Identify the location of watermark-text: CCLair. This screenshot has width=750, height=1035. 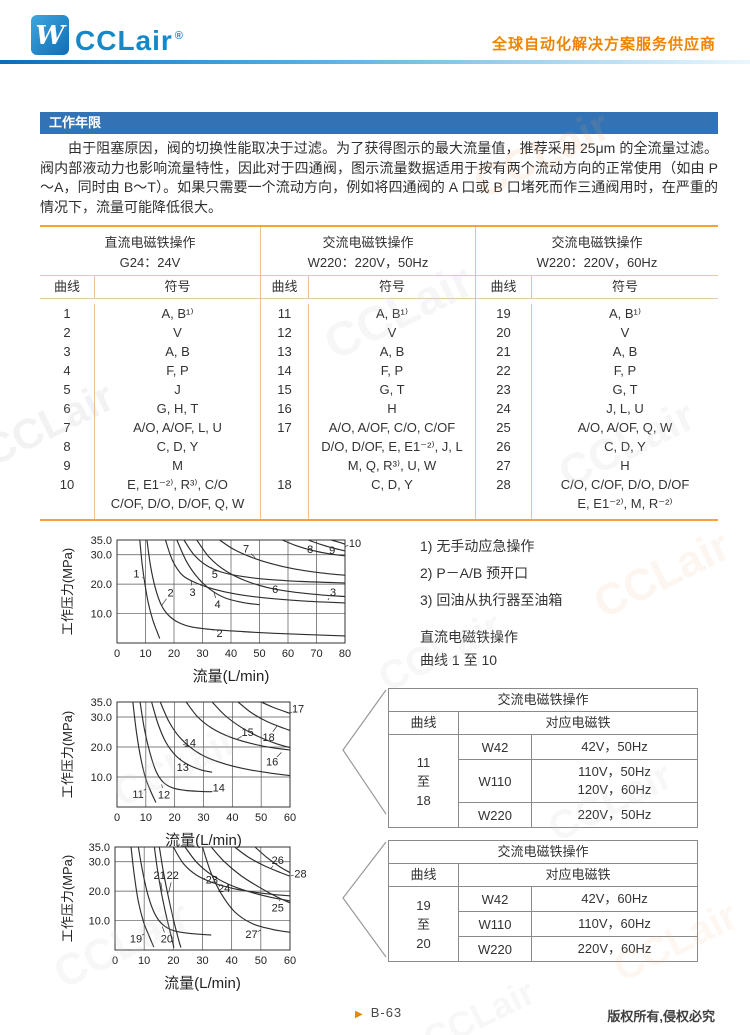
(478, 1003).